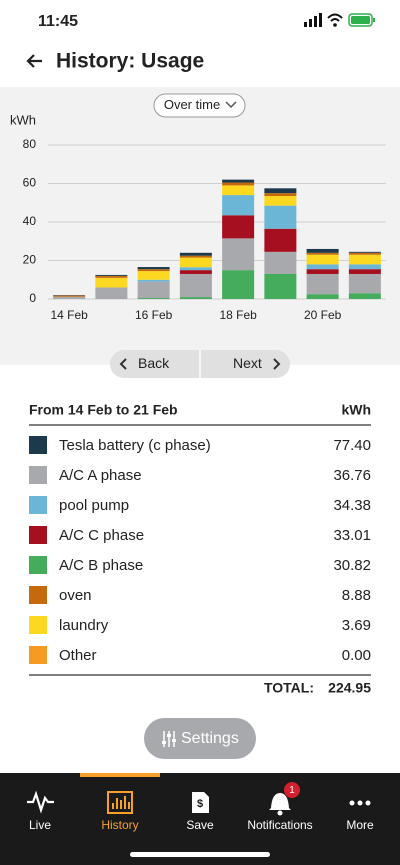 This screenshot has height=865, width=400. Describe the element at coordinates (192, 104) in the screenshot. I see `range-selector-label: Over time` at that location.